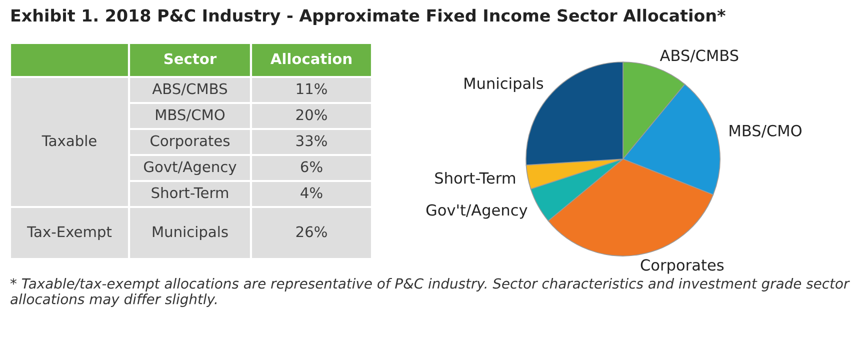 The width and height of the screenshot is (867, 349). Describe the element at coordinates (69, 140) in the screenshot. I see `category-label: Taxable` at that location.